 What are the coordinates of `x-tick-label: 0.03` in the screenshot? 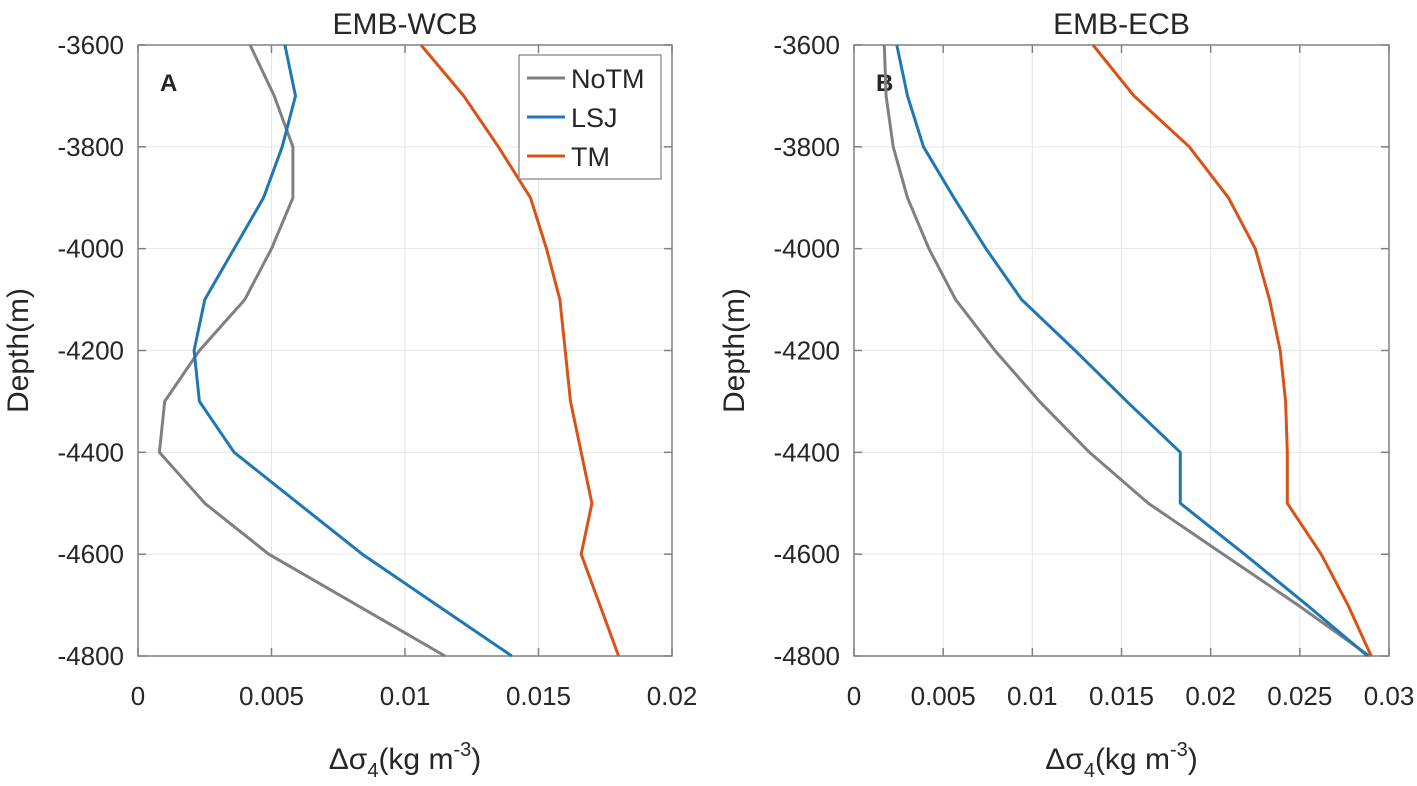 It's located at (1389, 696).